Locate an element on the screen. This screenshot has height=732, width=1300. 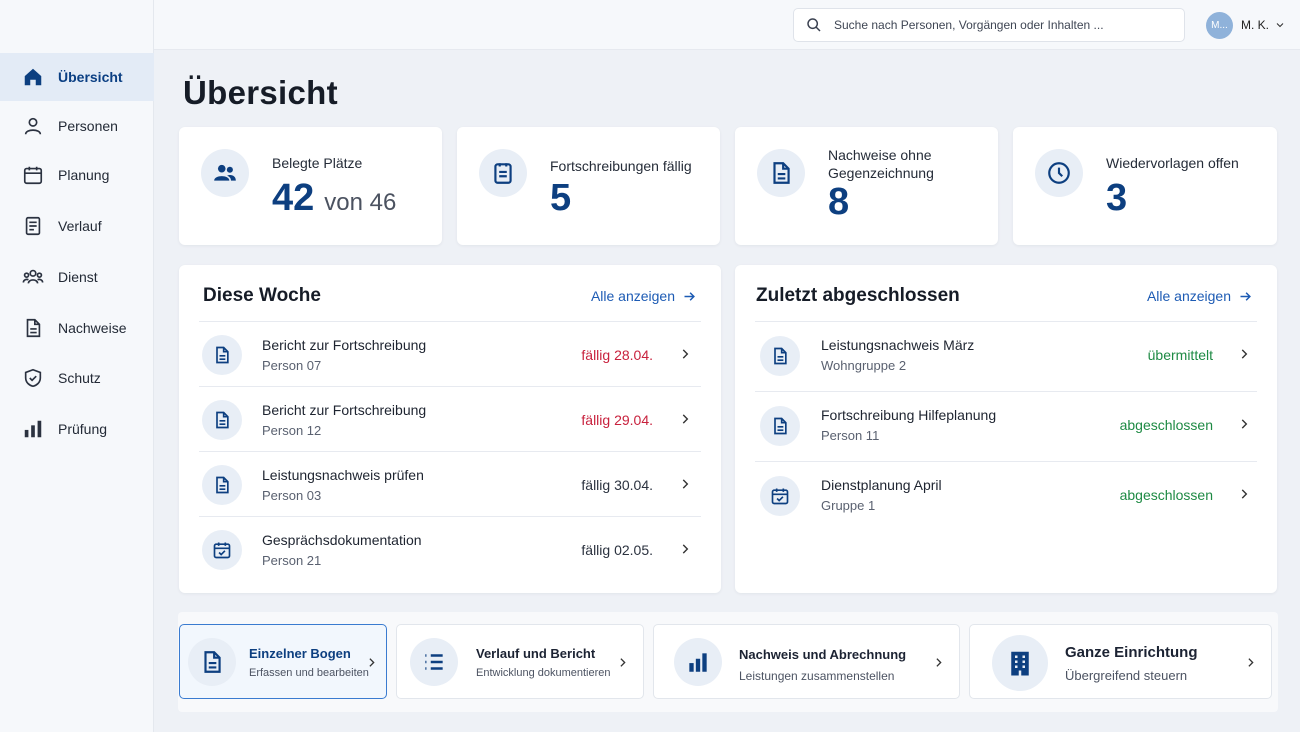
stat-value: 42 von 46 is located at coordinates (334, 198).